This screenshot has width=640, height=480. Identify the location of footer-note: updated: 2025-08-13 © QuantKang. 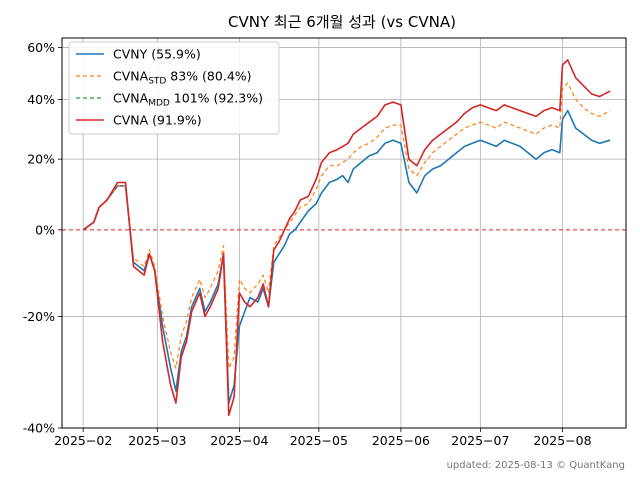
(536, 465).